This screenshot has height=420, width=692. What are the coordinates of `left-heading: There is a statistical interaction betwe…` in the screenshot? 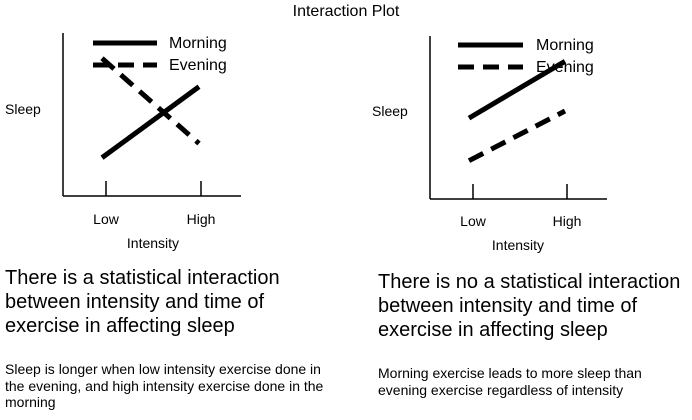 It's located at (142, 302).